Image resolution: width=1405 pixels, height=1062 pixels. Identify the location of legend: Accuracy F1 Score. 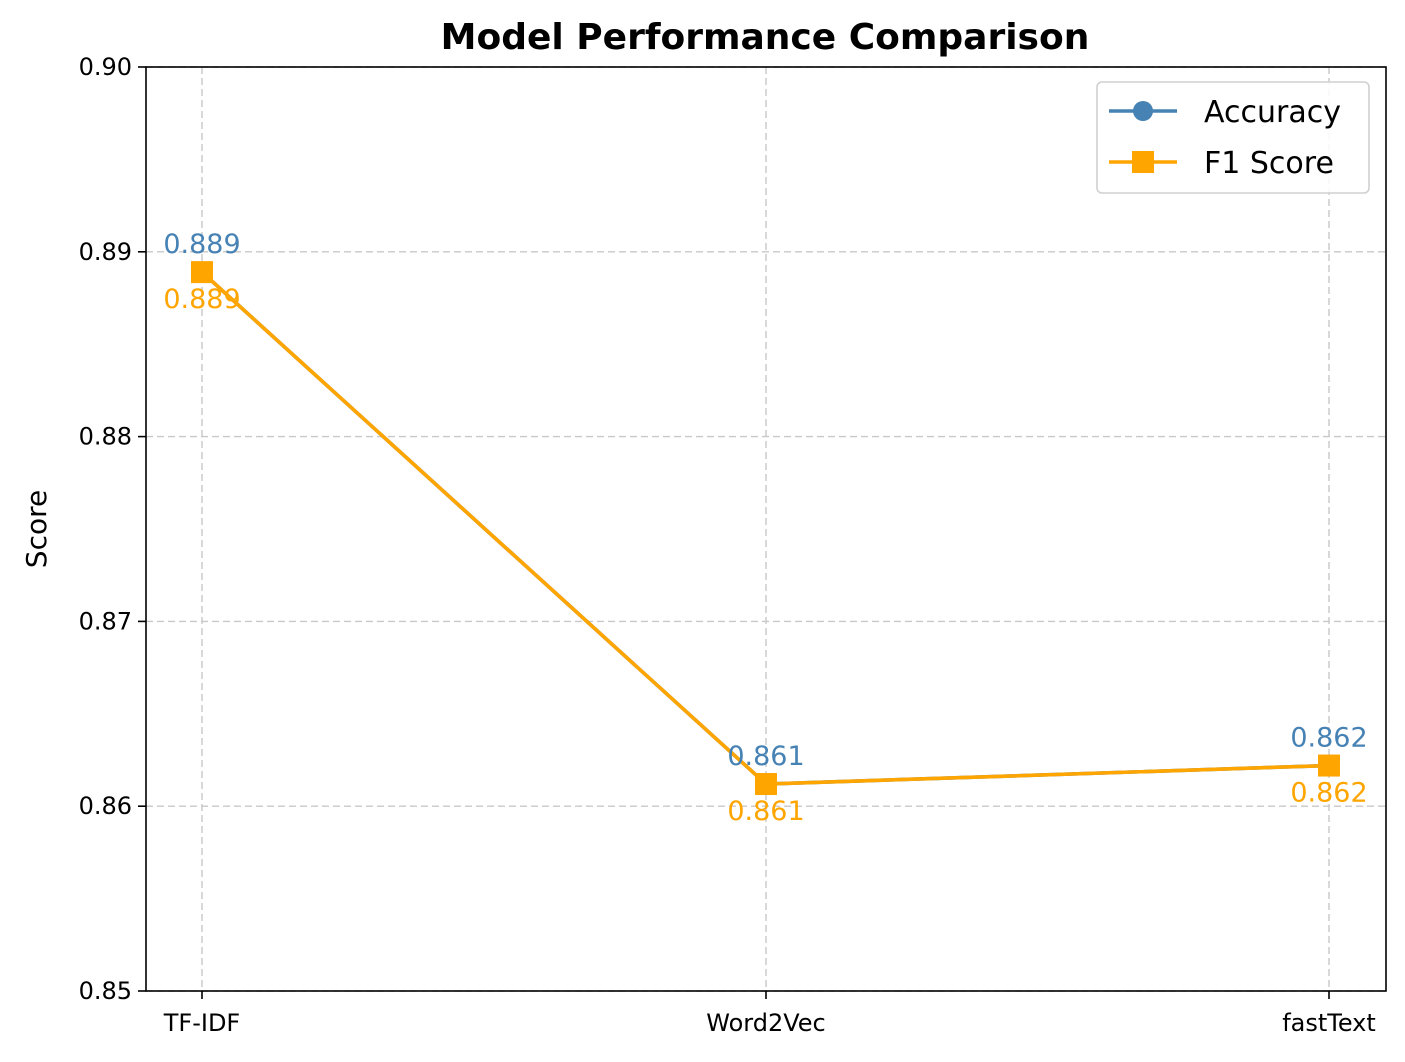
(1233, 137).